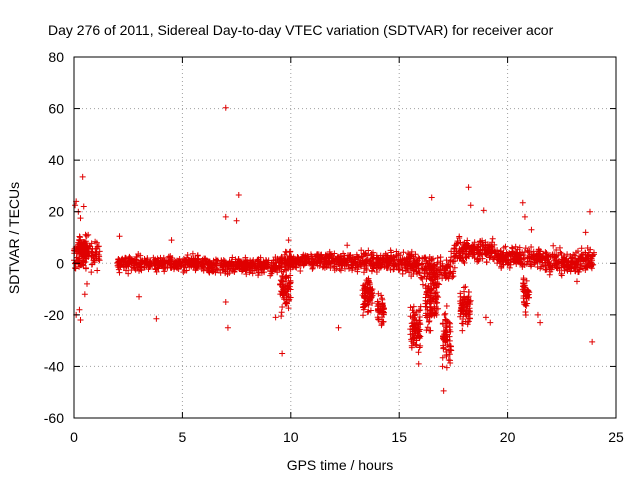  What do you see at coordinates (183, 437) in the screenshot?
I see `x-tick-label: 5` at bounding box center [183, 437].